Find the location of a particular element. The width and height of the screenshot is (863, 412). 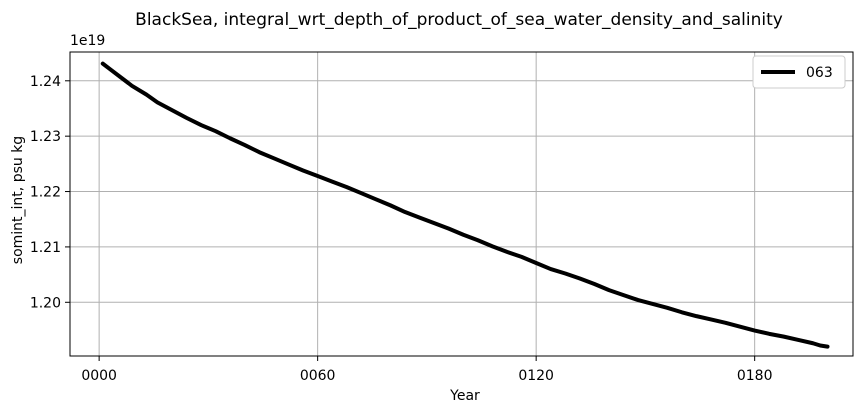

legend: 063 is located at coordinates (799, 72).